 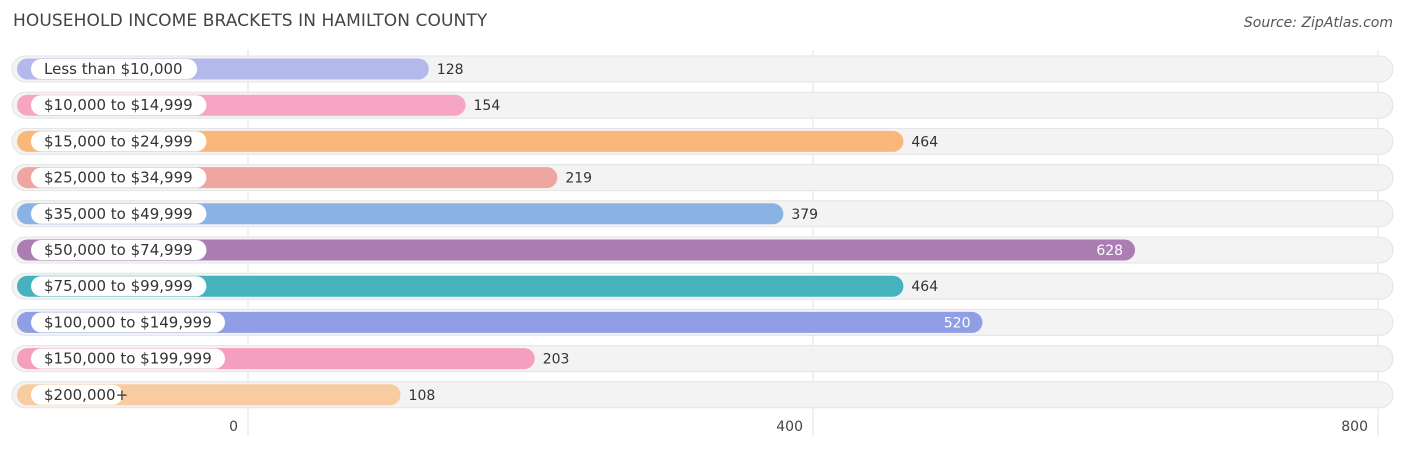 I want to click on tick-label: 800, so click(x=1354, y=427).